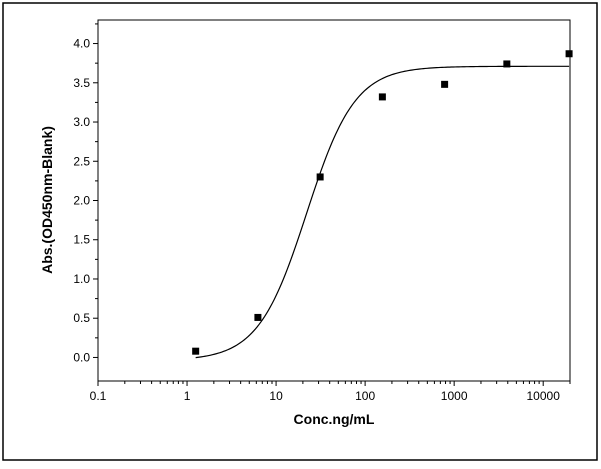  I want to click on x-axis: 0.1 1 10 100 1000 10000, so click(330, 392).